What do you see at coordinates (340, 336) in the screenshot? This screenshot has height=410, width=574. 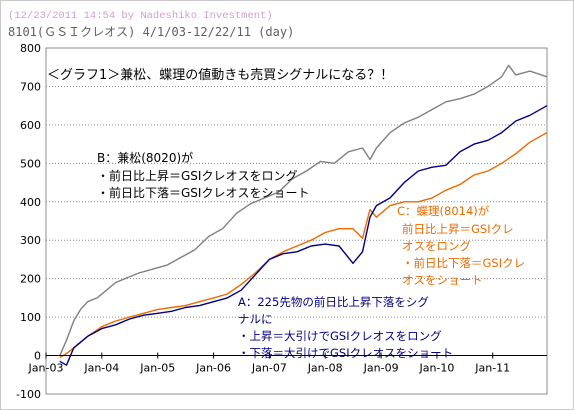 I see `annotation-a-line: ・上昇＝大引けでGSIクレオスをロング` at bounding box center [340, 336].